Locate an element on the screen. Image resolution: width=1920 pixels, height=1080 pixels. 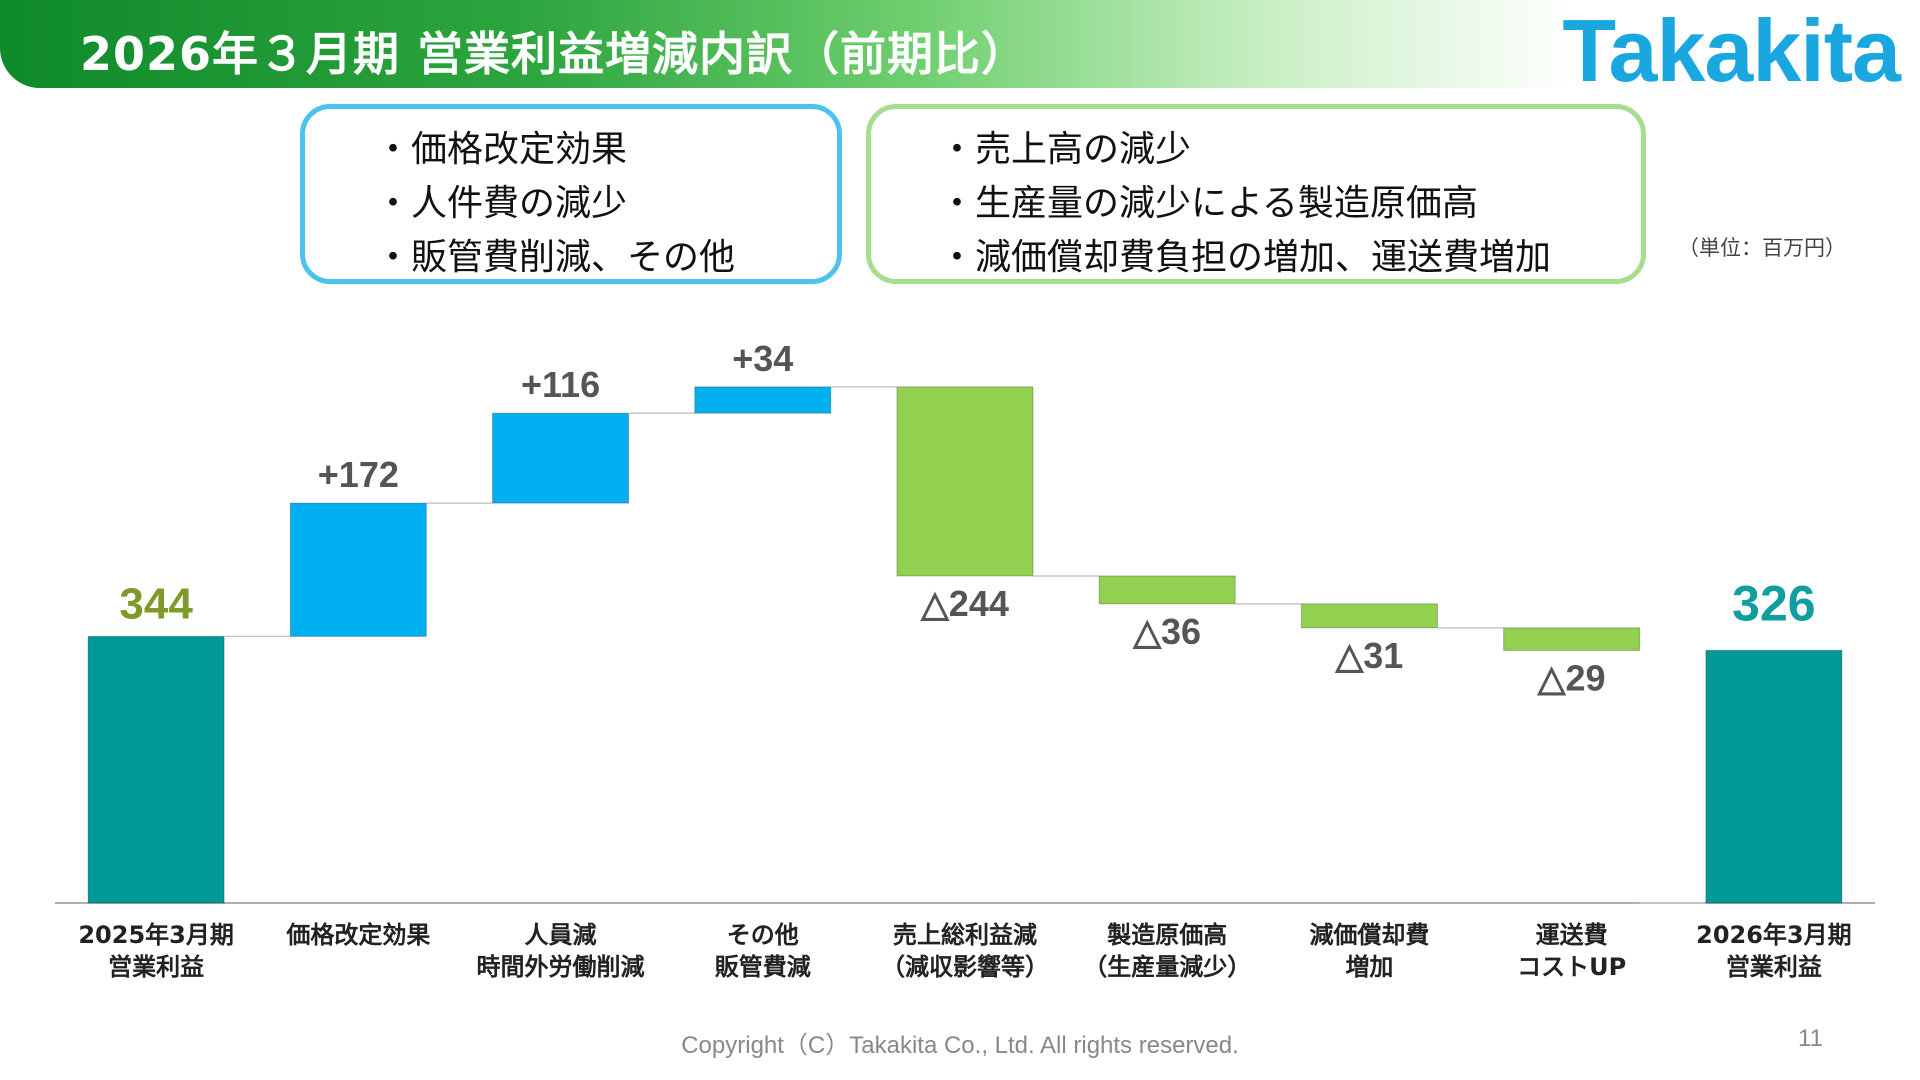
increase-factors-box: ・価格改定効果 ・人件費の減少 ・販管費削減、その他 is located at coordinates (571, 194).